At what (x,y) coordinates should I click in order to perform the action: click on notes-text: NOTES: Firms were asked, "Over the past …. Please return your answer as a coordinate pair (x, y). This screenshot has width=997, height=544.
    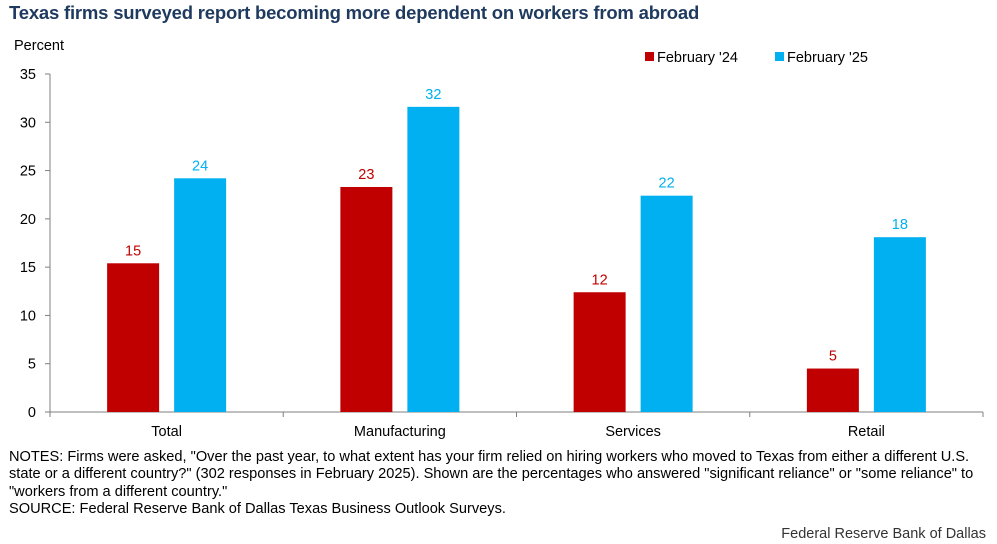
    Looking at the image, I should click on (491, 474).